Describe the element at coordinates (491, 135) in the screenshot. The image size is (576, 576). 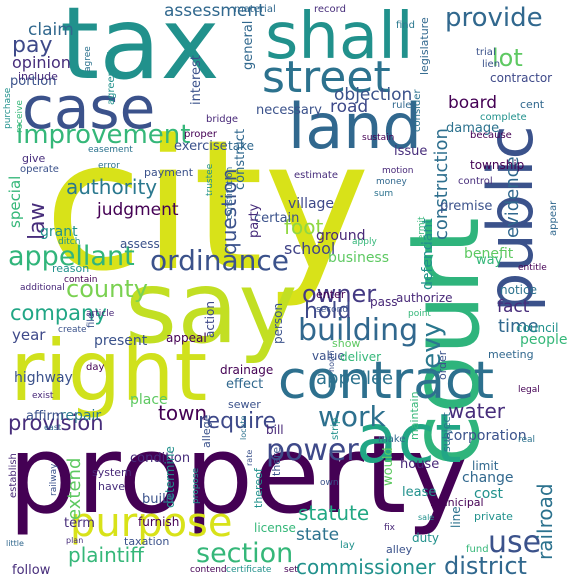
I see `word-because: because` at that location.